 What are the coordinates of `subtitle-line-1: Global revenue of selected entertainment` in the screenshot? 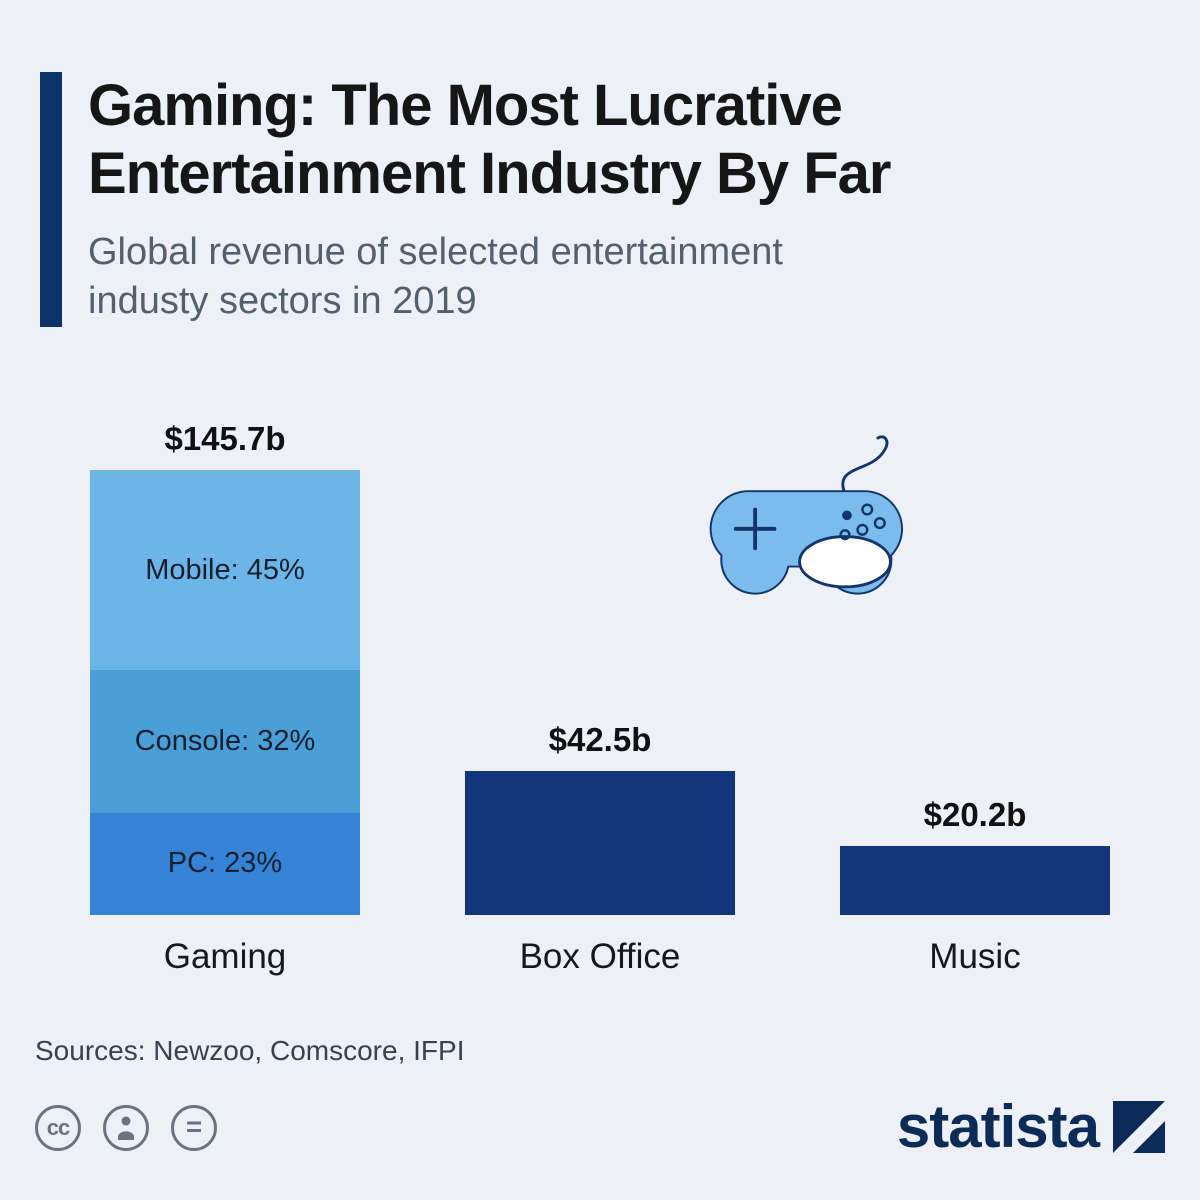 It's located at (435, 251).